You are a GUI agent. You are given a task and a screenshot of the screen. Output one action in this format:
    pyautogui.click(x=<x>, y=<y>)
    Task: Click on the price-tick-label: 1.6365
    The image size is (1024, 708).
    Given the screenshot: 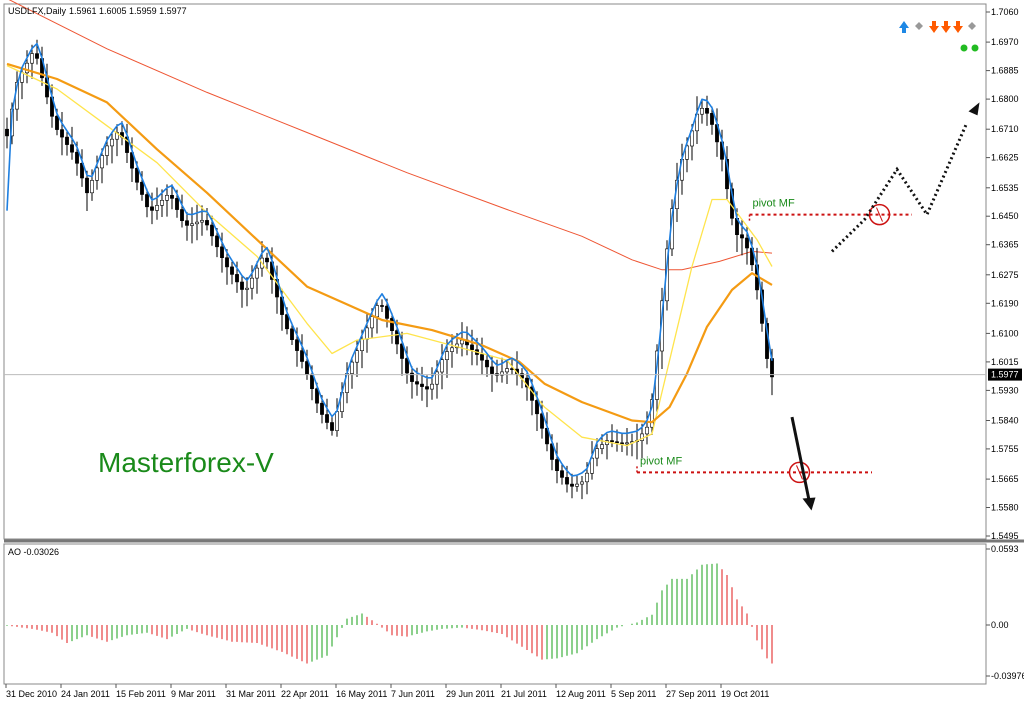 What is the action you would take?
    pyautogui.click(x=1005, y=245)
    